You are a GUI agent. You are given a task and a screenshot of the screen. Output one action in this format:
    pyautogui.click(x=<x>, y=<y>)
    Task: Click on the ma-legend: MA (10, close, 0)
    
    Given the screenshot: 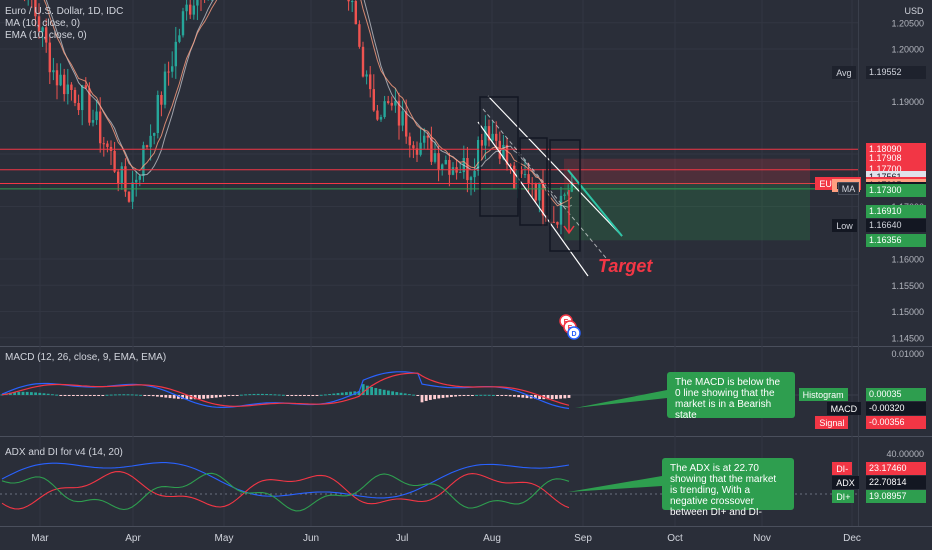 What is the action you would take?
    pyautogui.click(x=43, y=23)
    